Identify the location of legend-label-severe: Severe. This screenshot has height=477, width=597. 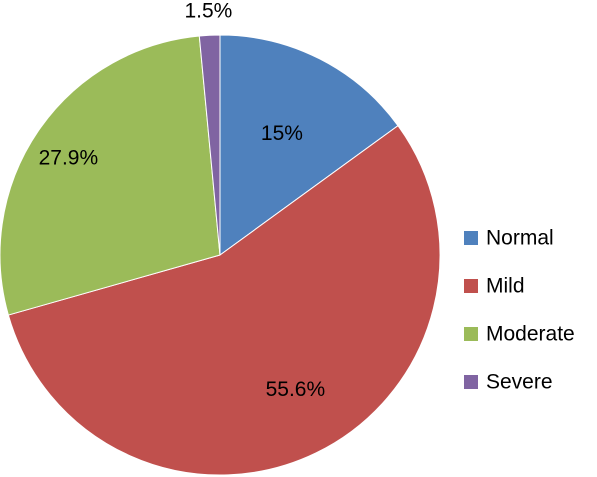
(519, 382).